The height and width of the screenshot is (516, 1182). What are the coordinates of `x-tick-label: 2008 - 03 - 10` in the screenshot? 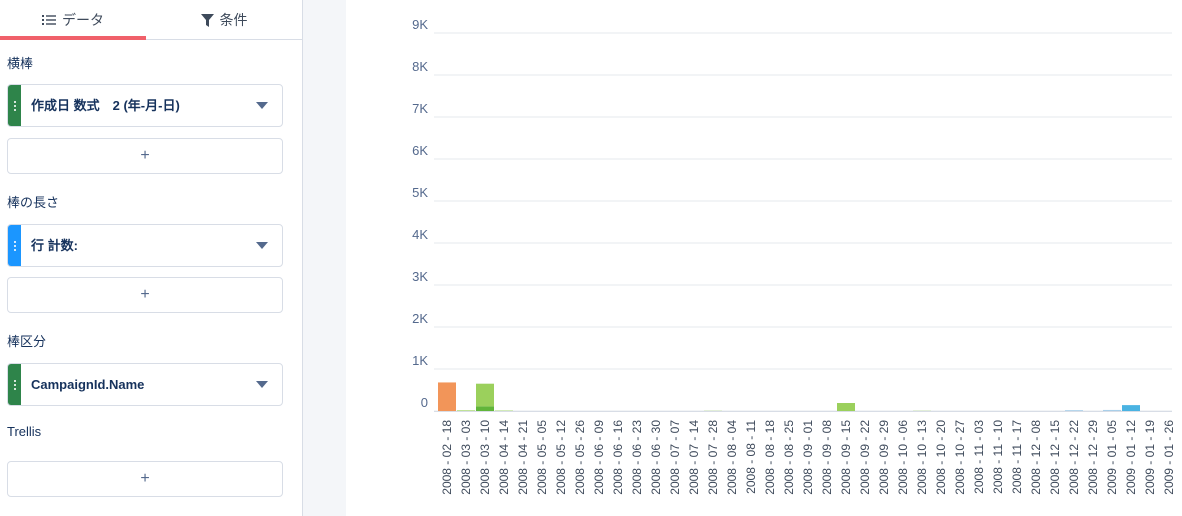 It's located at (485, 457).